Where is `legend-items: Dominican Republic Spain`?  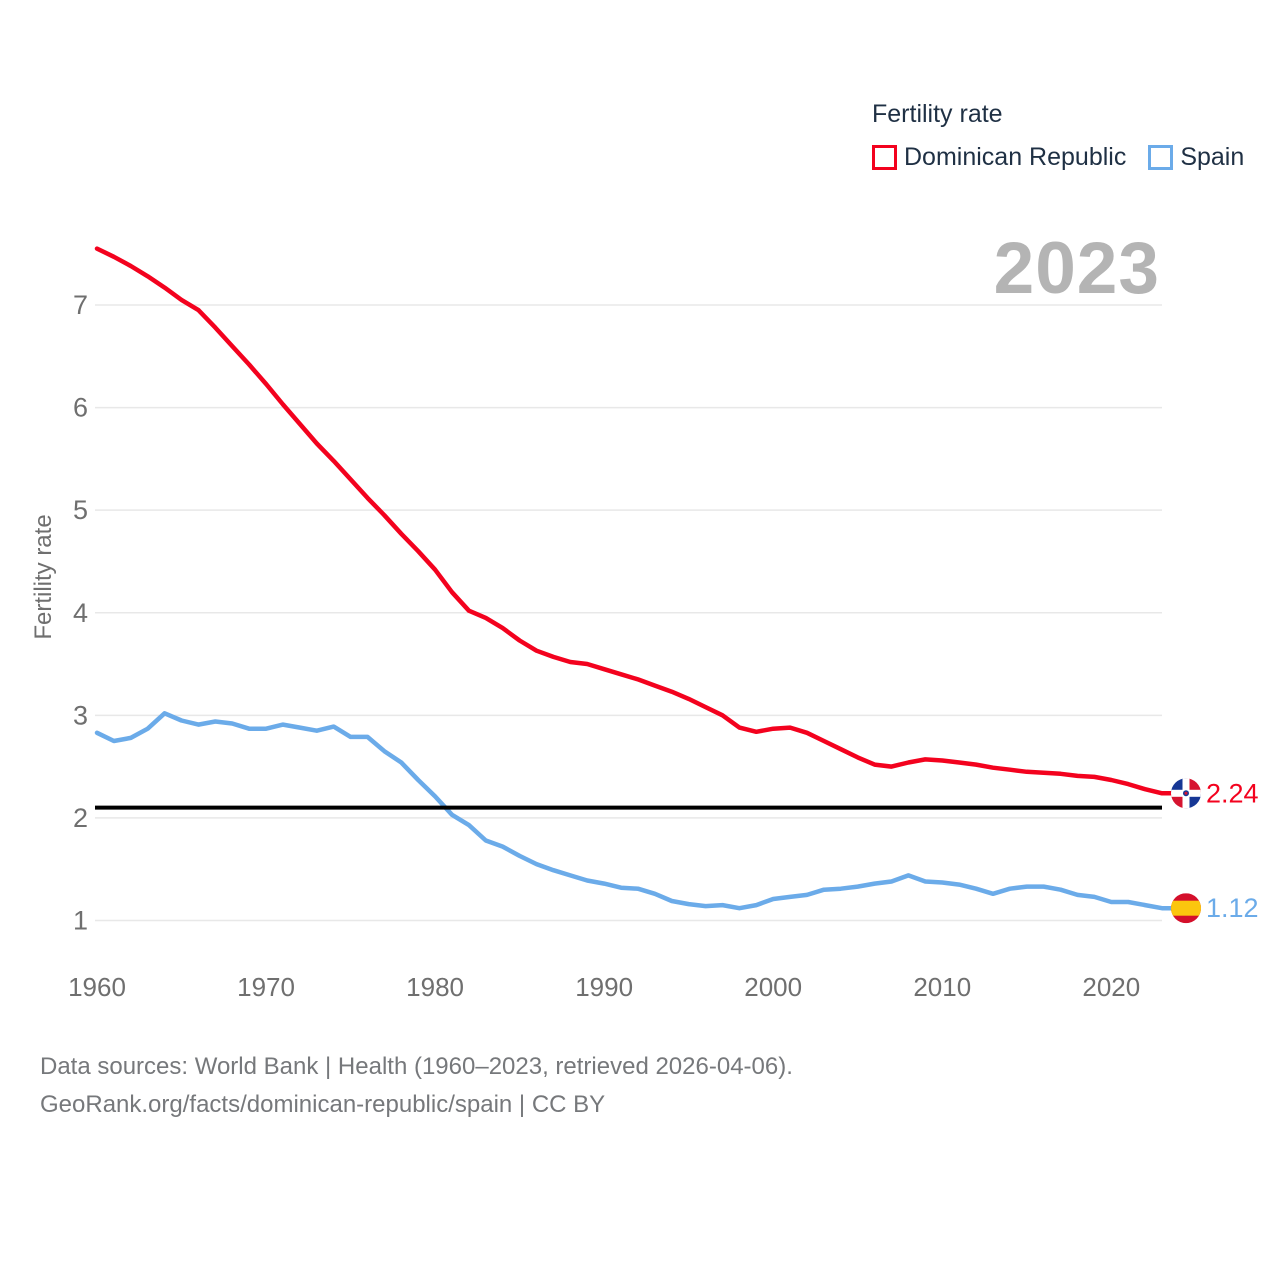
legend-items: Dominican Republic Spain is located at coordinates (1058, 157).